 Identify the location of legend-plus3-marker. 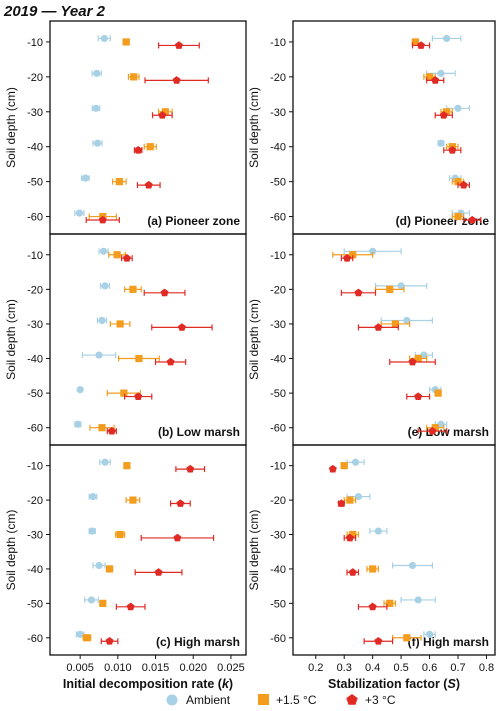
(352, 699).